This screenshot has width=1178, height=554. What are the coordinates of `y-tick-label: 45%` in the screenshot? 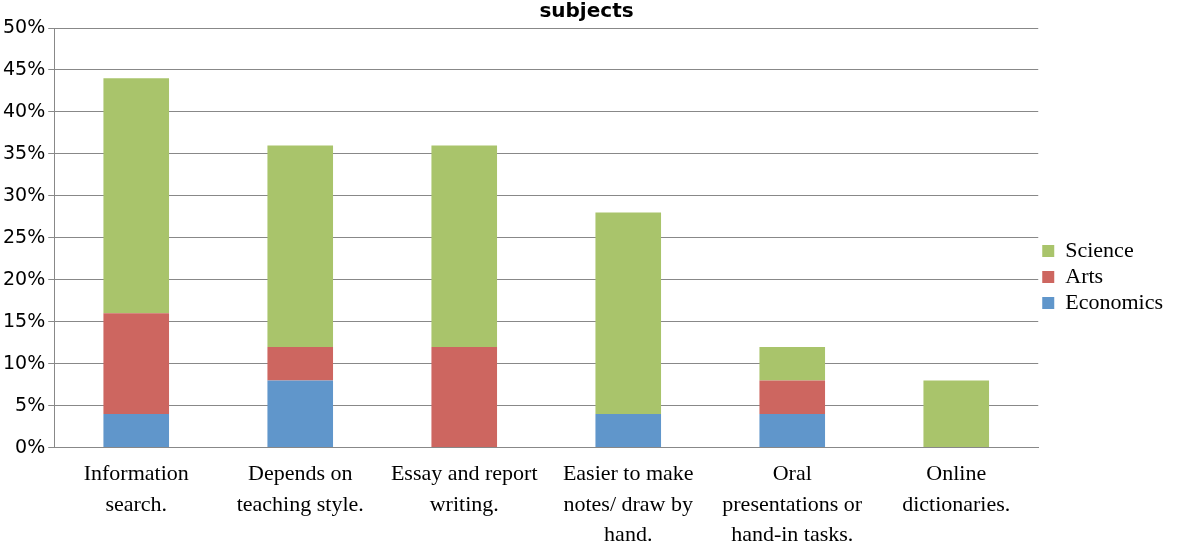 It's located at (24, 67).